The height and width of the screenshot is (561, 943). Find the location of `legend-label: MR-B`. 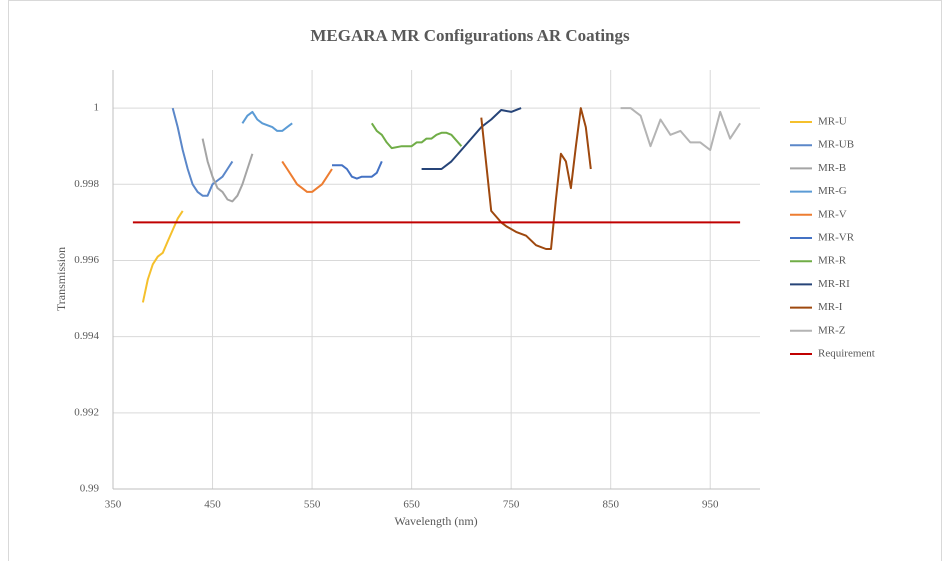

legend-label: MR-B is located at coordinates (832, 168).